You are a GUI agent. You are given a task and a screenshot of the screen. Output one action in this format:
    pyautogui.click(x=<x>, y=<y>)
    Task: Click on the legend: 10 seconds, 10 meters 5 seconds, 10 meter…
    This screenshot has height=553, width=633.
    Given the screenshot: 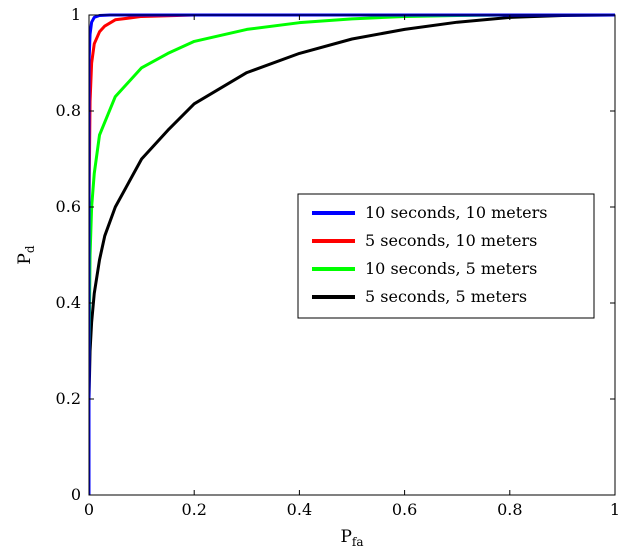 What is the action you would take?
    pyautogui.click(x=446, y=256)
    